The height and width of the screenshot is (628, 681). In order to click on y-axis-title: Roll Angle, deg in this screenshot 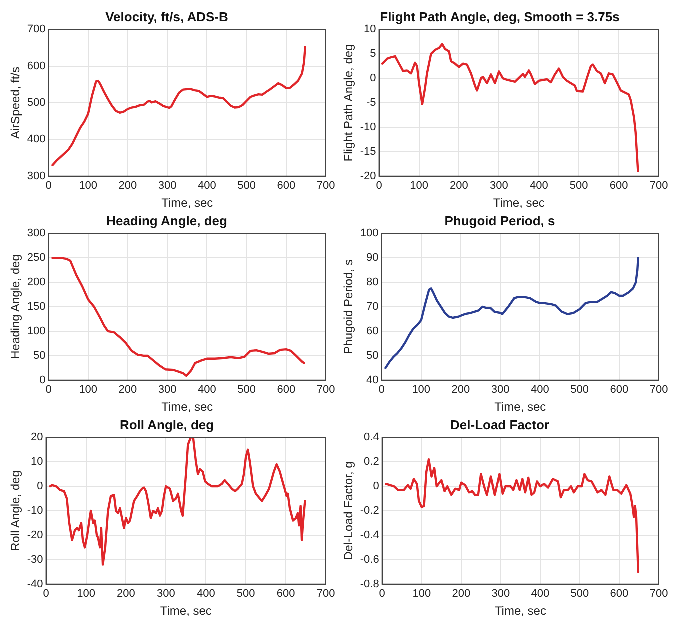, I will do `click(15, 511)`.